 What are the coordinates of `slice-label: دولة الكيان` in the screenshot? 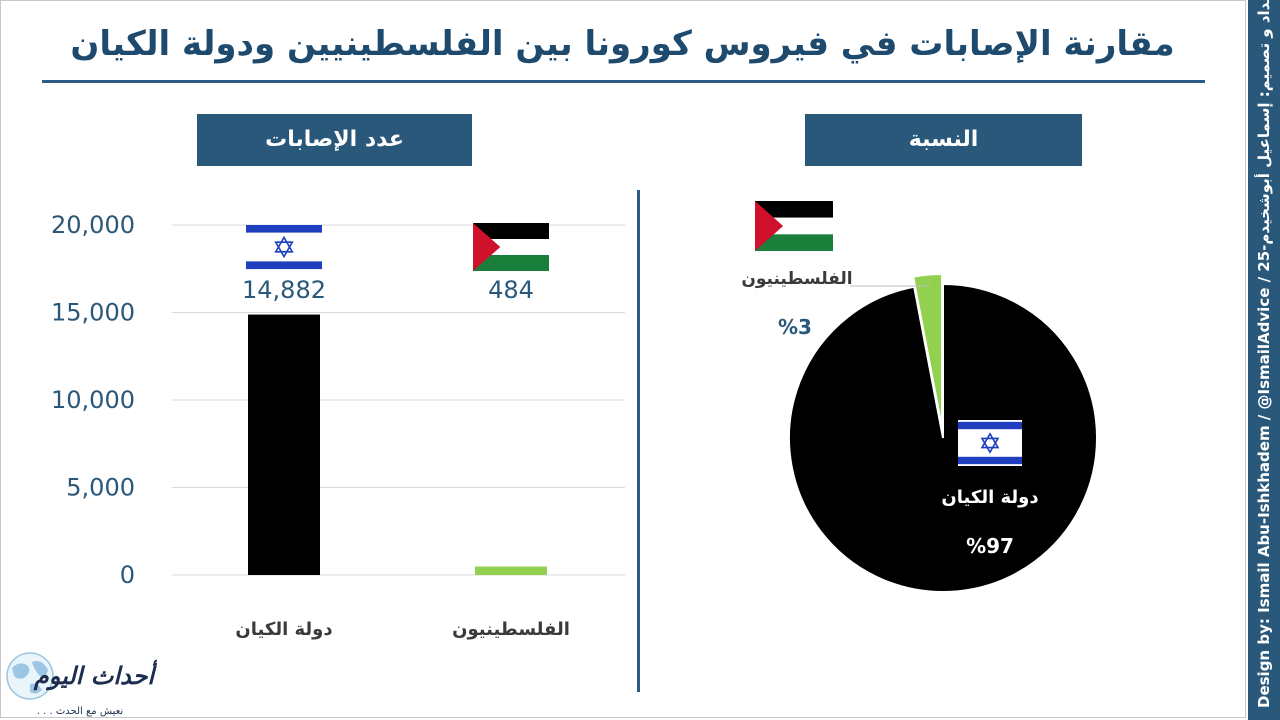 It's located at (989, 497).